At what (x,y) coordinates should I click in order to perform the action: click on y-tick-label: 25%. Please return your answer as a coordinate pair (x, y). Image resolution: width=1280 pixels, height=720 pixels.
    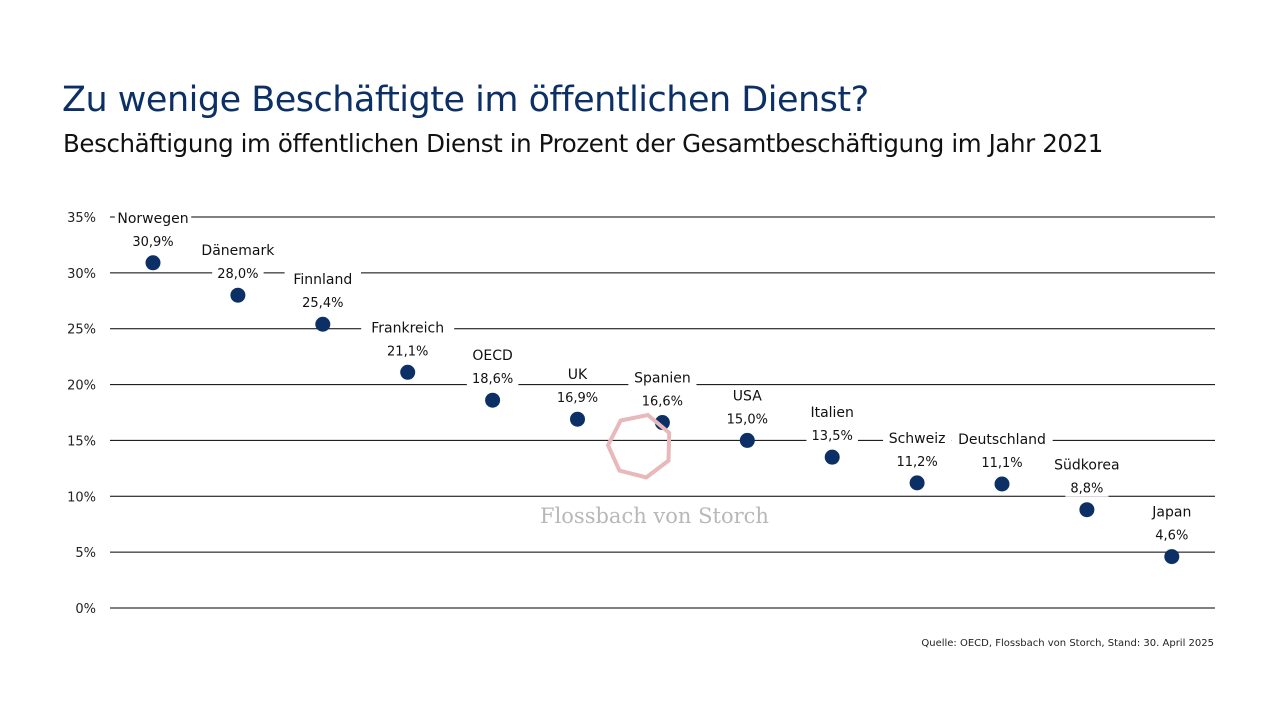
    Looking at the image, I should click on (81, 330).